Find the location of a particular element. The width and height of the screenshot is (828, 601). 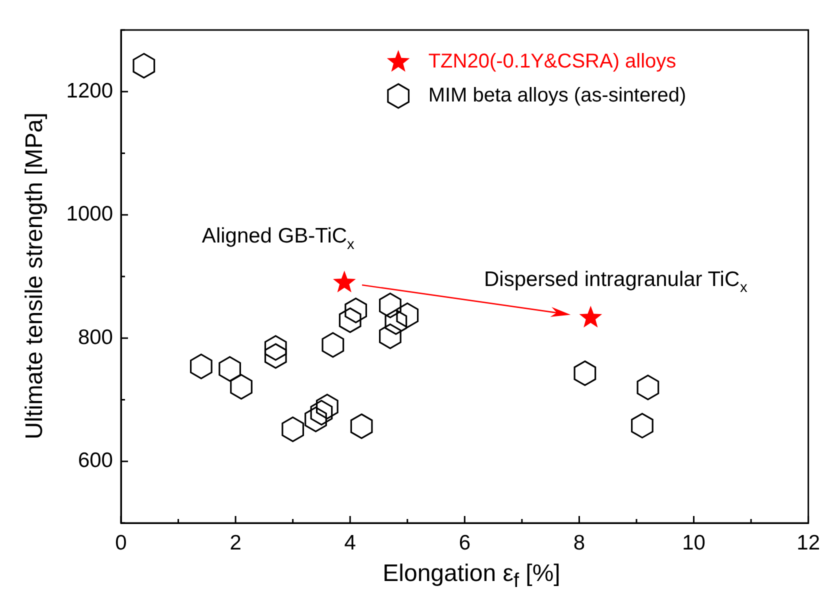

x-tick-label: 0 is located at coordinates (121, 542).